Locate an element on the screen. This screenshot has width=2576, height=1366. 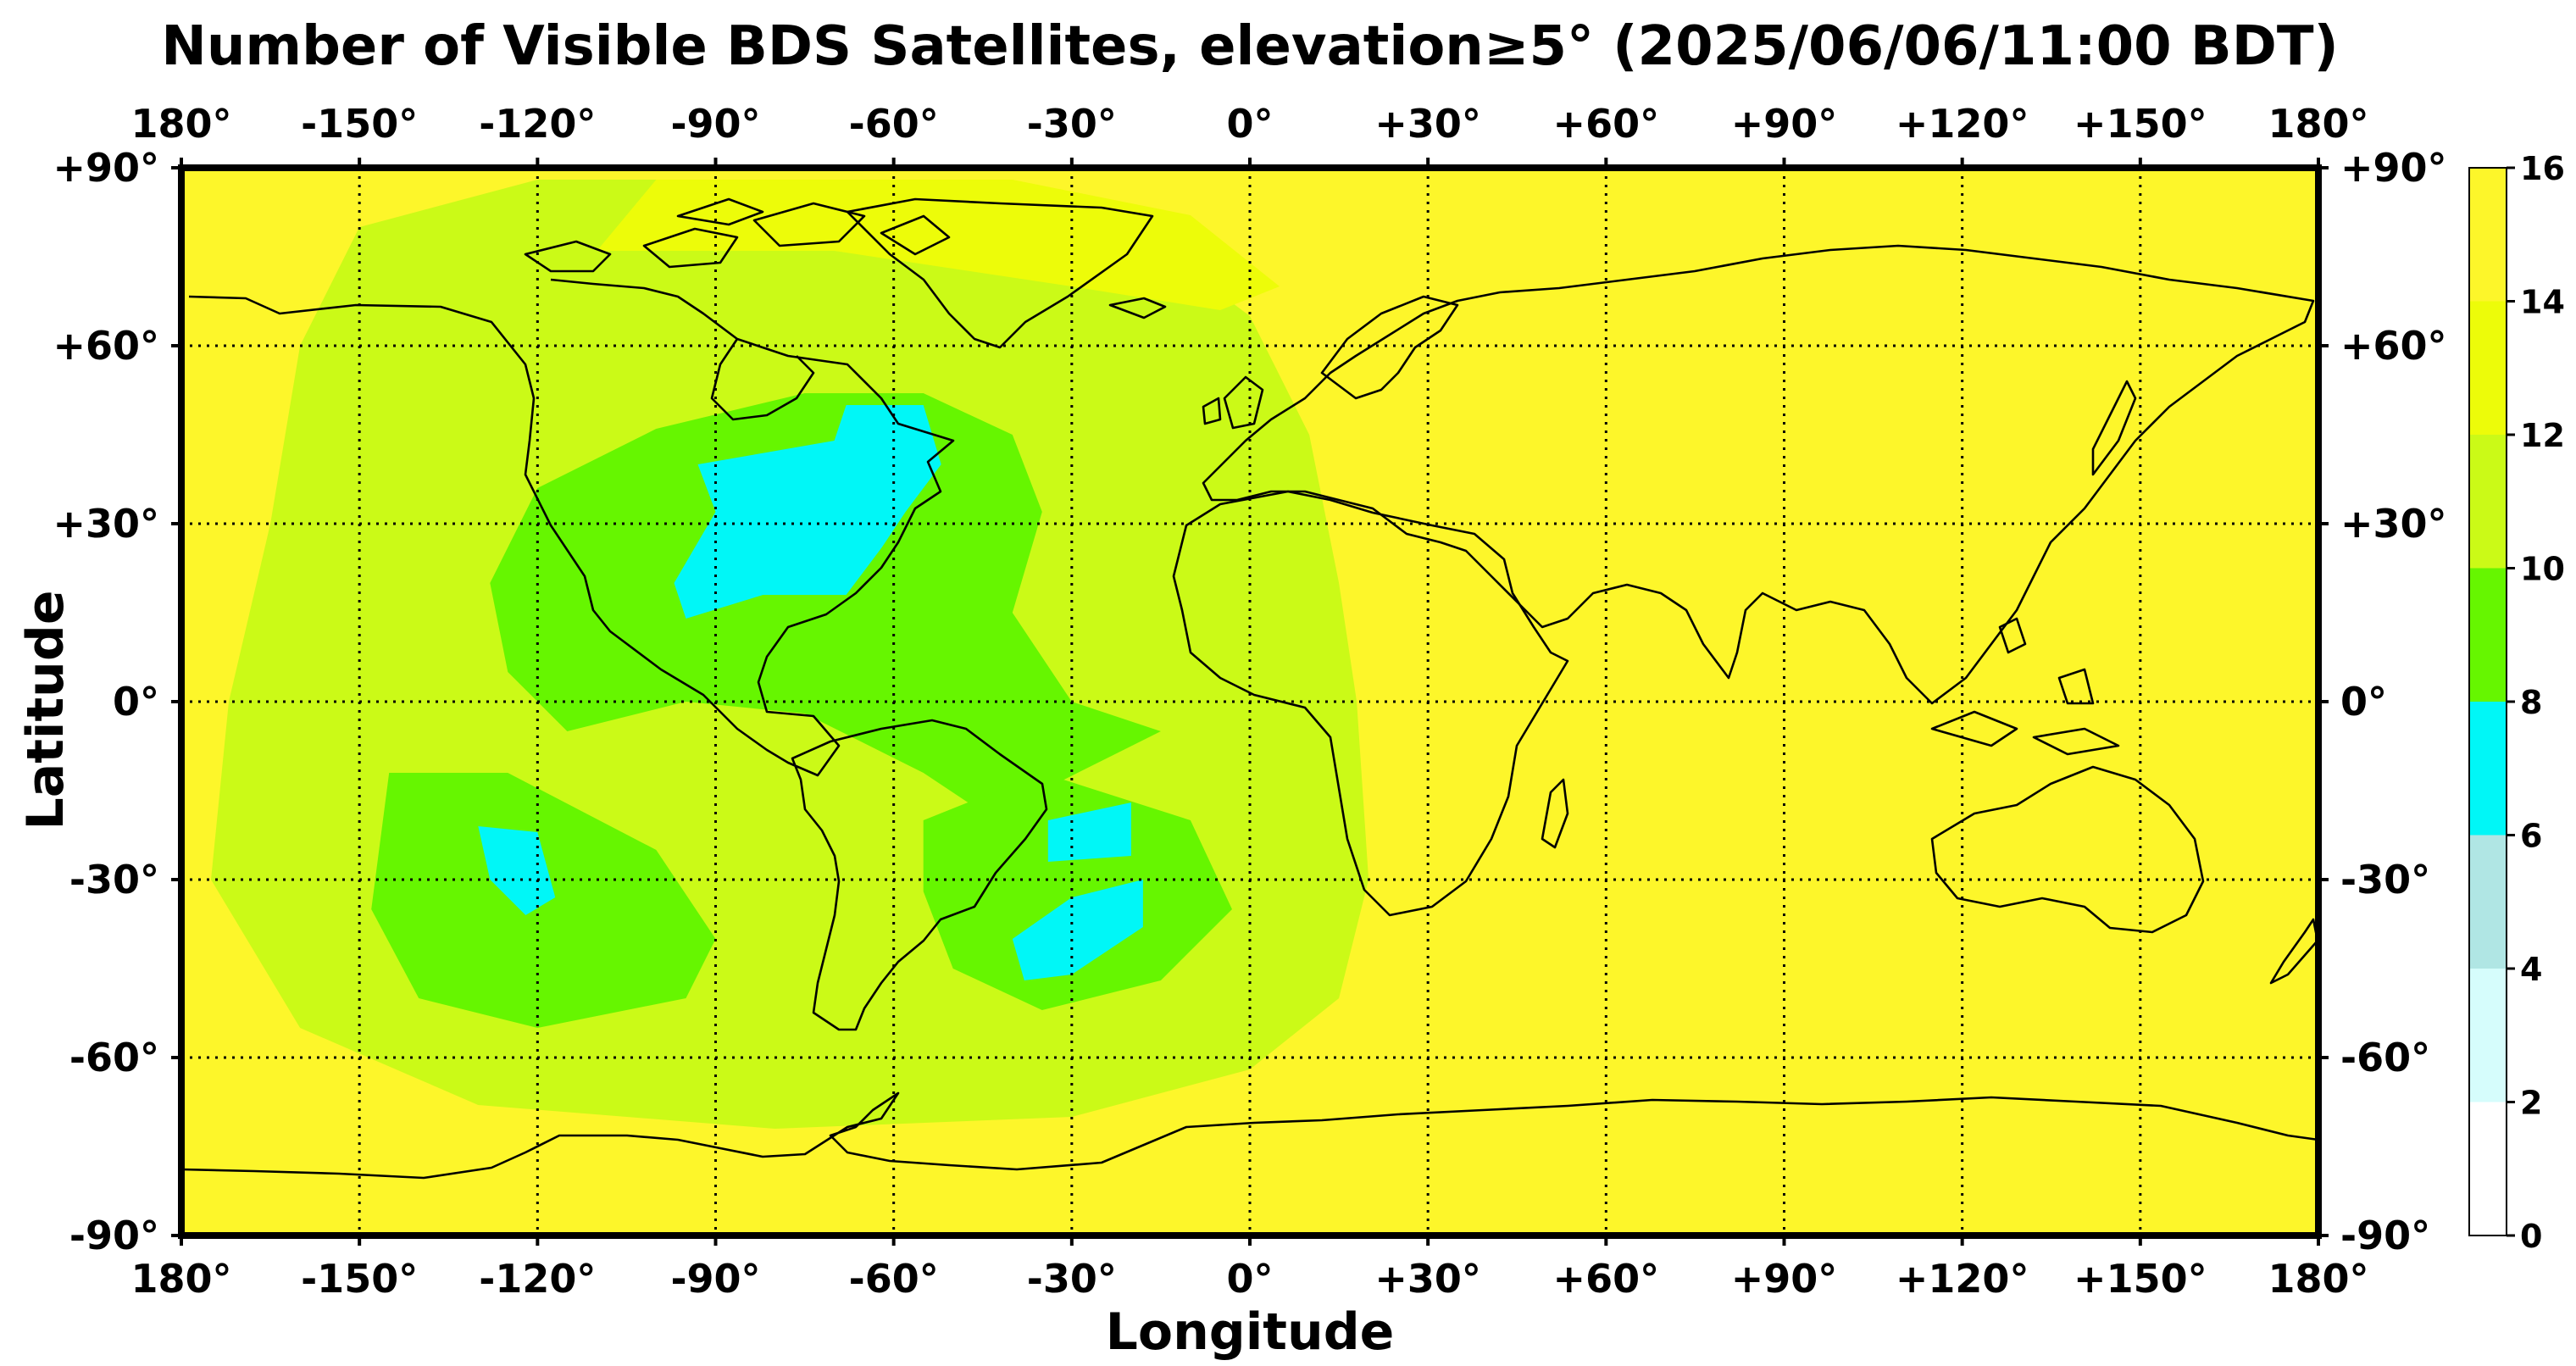
top-lon-tick-label: 0° is located at coordinates (1249, 124).